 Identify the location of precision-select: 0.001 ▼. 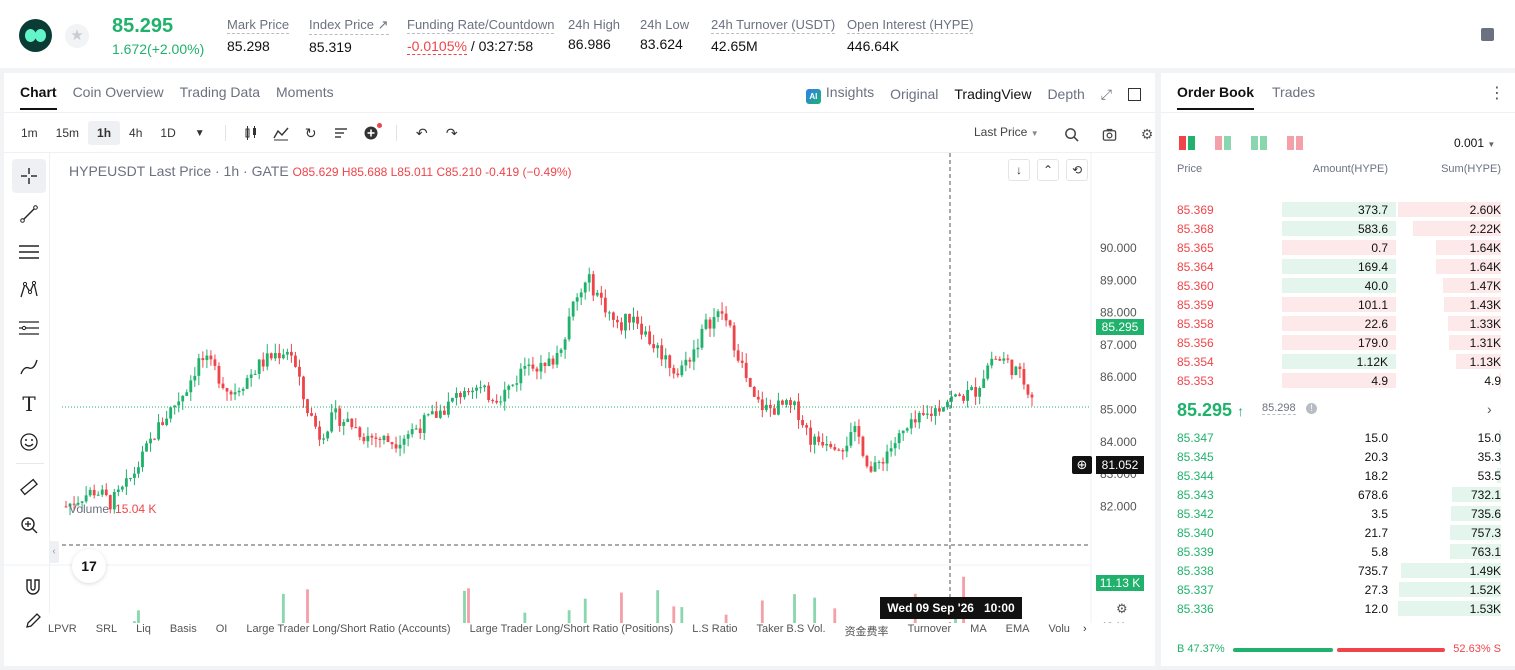
(1474, 143).